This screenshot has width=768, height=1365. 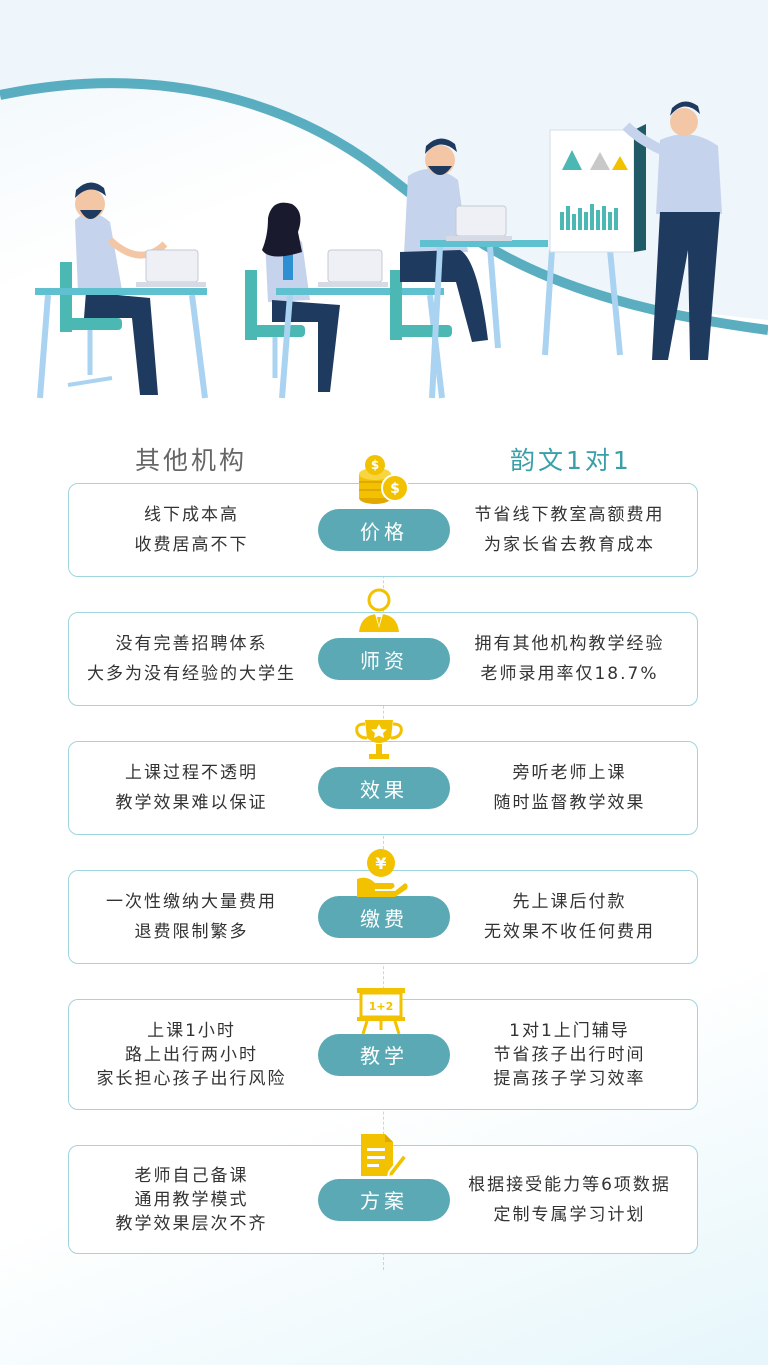 What do you see at coordinates (594, 240) in the screenshot?
I see `presentation-board` at bounding box center [594, 240].